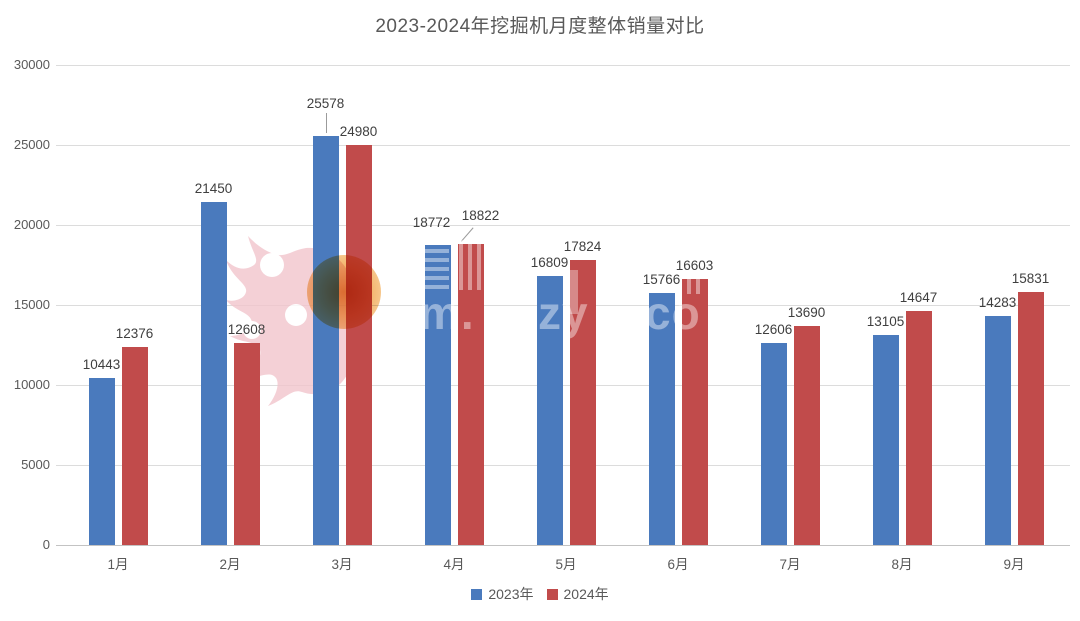 The width and height of the screenshot is (1080, 621). Describe the element at coordinates (902, 564) in the screenshot. I see `x-axis-label: 8月` at that location.